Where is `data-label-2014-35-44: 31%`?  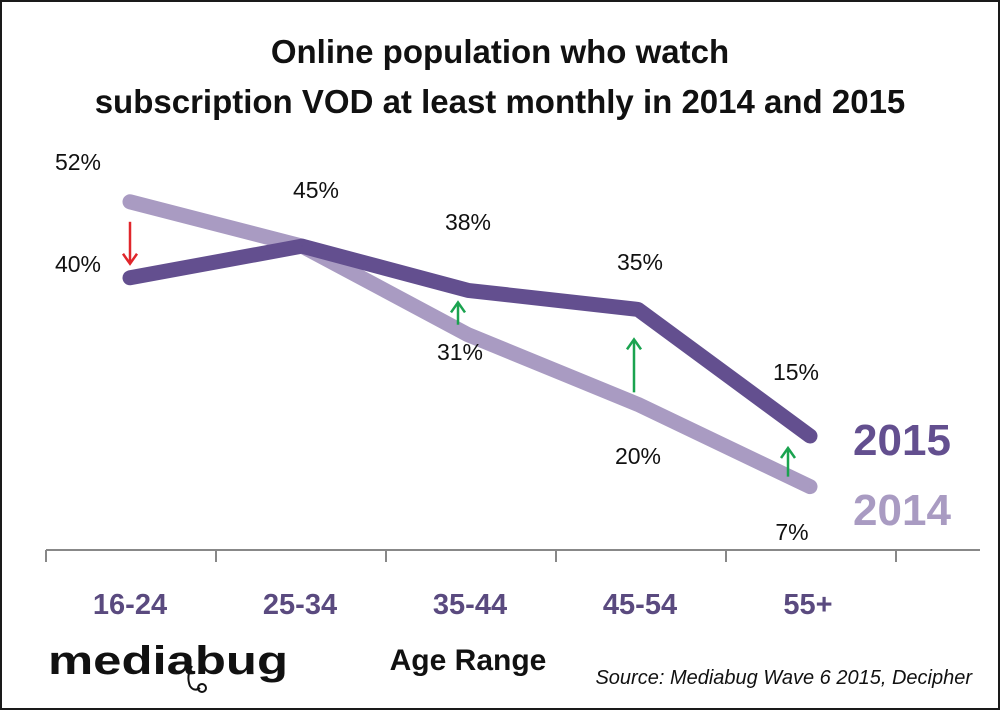
data-label-2014-35-44: 31% is located at coordinates (460, 352).